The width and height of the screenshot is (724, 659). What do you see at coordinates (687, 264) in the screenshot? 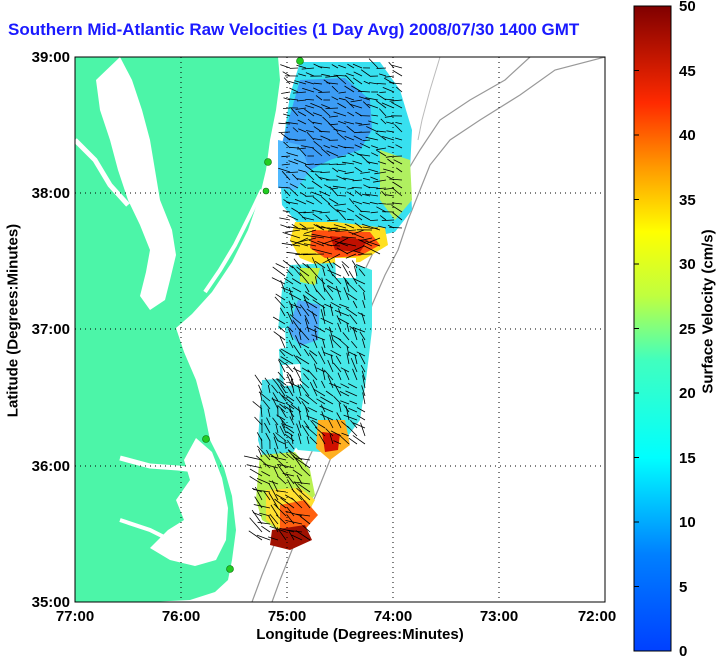
I see `cb-tick: 30` at bounding box center [687, 264].